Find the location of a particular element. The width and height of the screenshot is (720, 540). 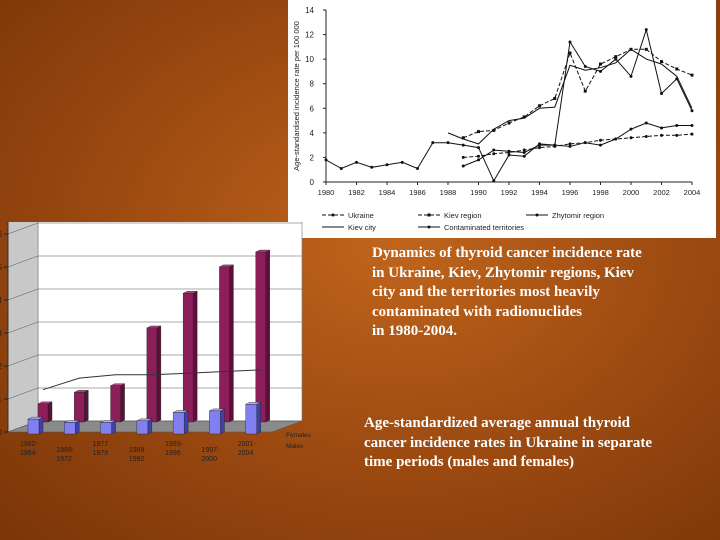

y-tick-label: 8 is located at coordinates (312, 84).